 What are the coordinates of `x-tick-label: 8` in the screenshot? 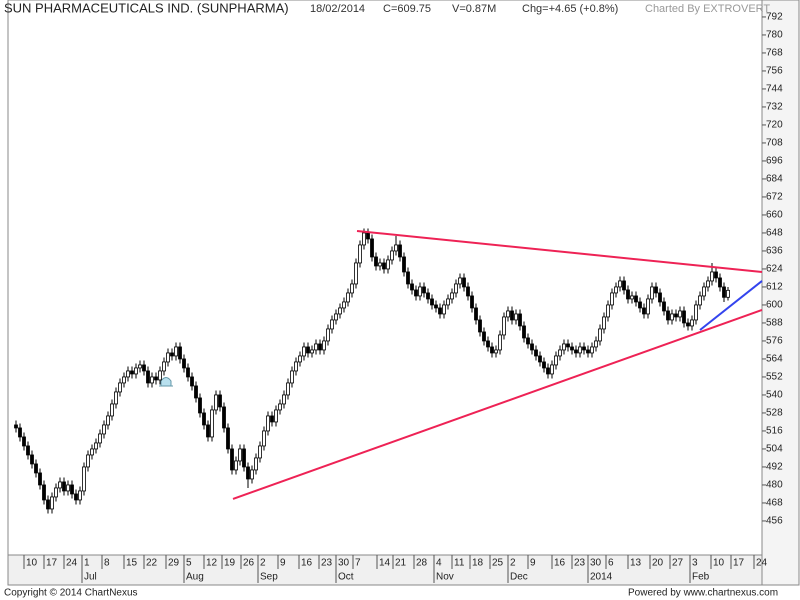 It's located at (107, 563).